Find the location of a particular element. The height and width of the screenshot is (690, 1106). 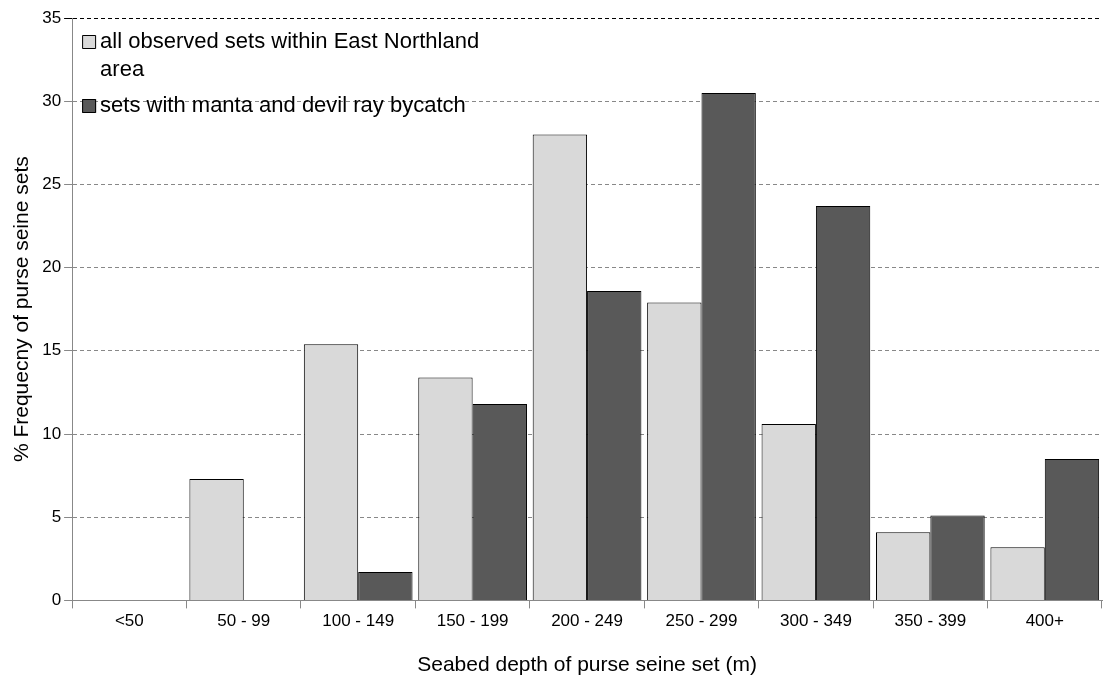

x-tick-label: 250 - 299 is located at coordinates (701, 621).